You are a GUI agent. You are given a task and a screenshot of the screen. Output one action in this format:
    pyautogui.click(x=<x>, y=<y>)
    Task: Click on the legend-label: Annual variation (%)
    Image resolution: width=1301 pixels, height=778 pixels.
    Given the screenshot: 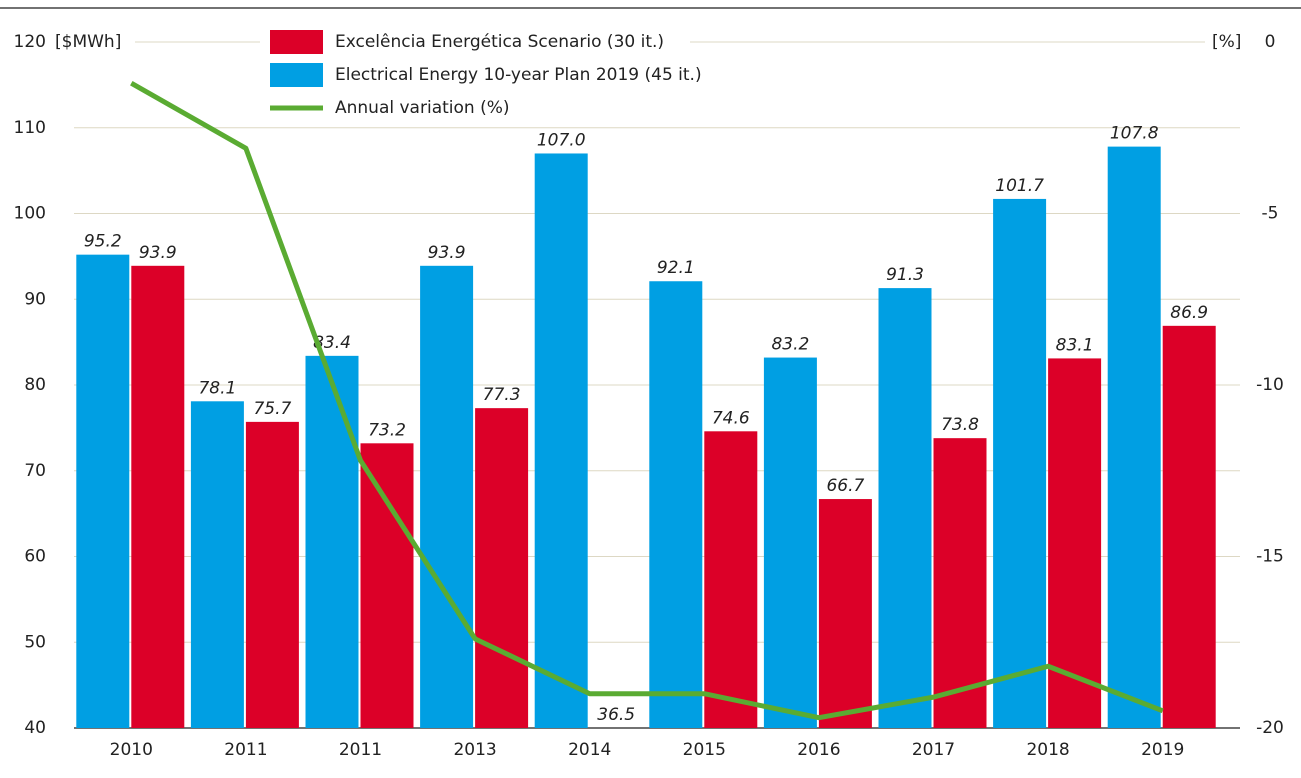 What is the action you would take?
    pyautogui.click(x=422, y=108)
    